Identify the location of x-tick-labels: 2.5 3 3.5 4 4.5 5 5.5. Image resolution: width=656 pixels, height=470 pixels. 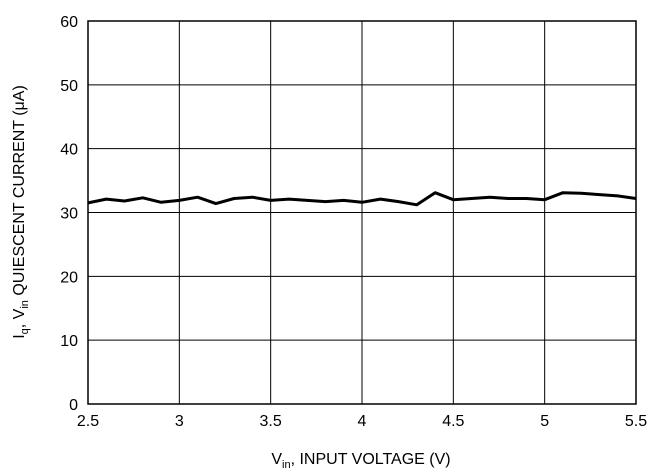
(362, 421).